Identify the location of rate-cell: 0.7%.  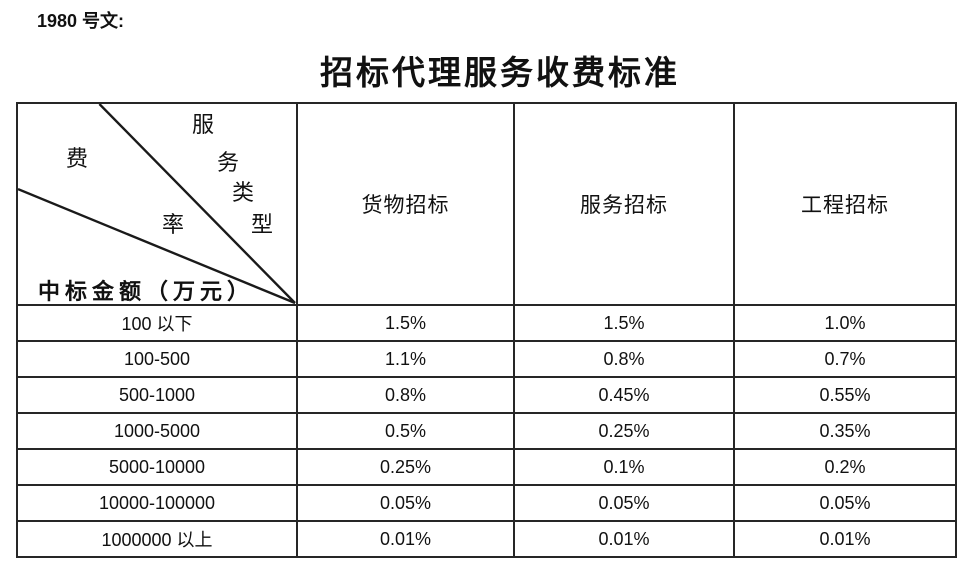
(845, 359).